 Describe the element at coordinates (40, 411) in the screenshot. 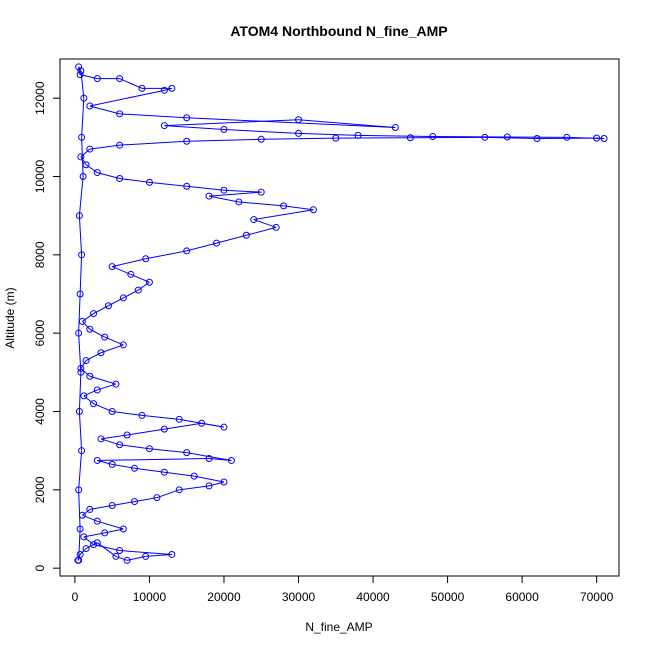

I see `y-tick-label: 4000` at that location.